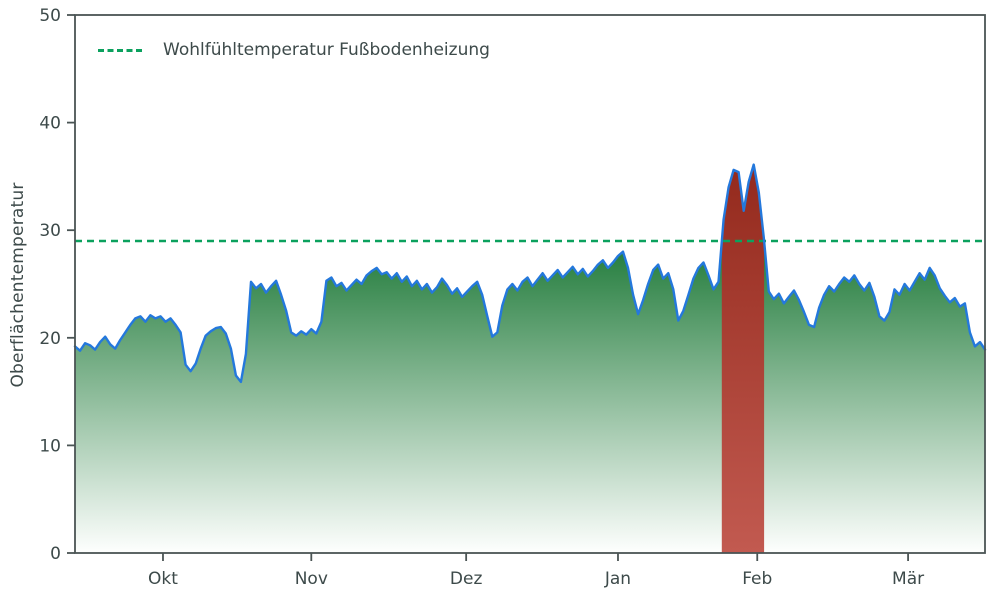  What do you see at coordinates (311, 579) in the screenshot?
I see `x-axis-tick-label: Nov` at bounding box center [311, 579].